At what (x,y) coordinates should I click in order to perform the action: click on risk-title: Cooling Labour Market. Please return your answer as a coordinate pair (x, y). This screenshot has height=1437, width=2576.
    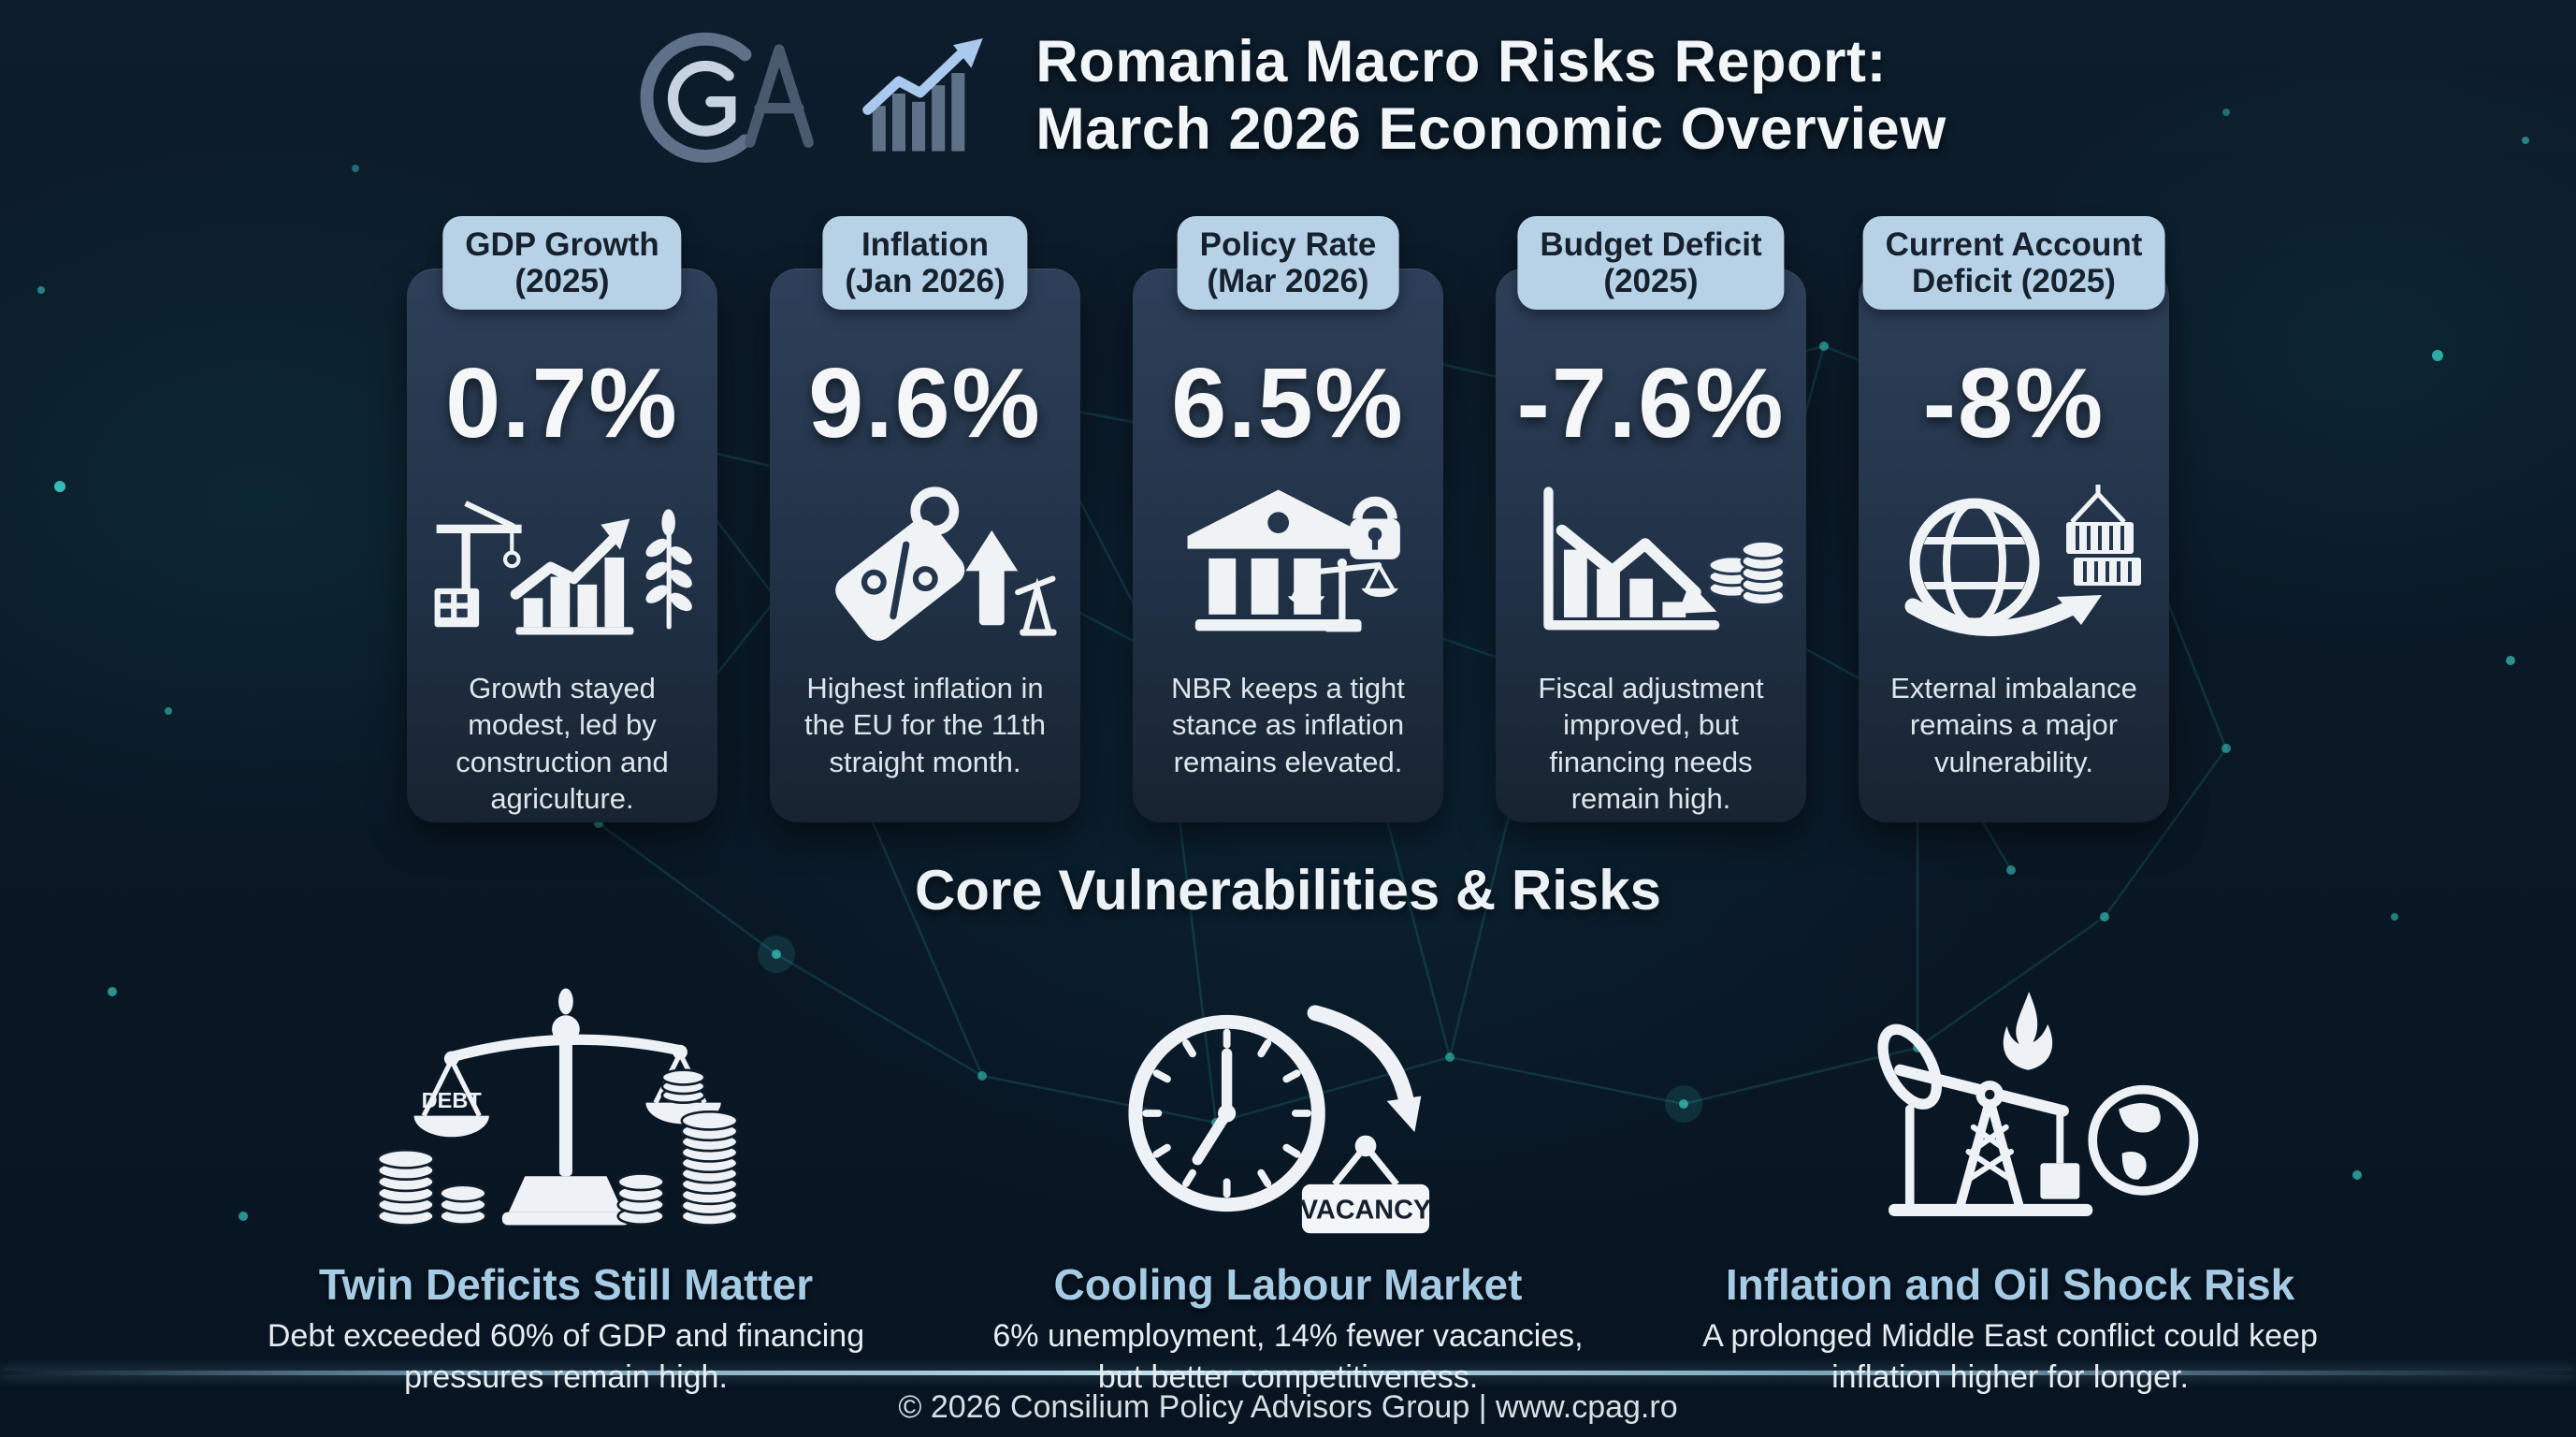
    Looking at the image, I should click on (1288, 1284).